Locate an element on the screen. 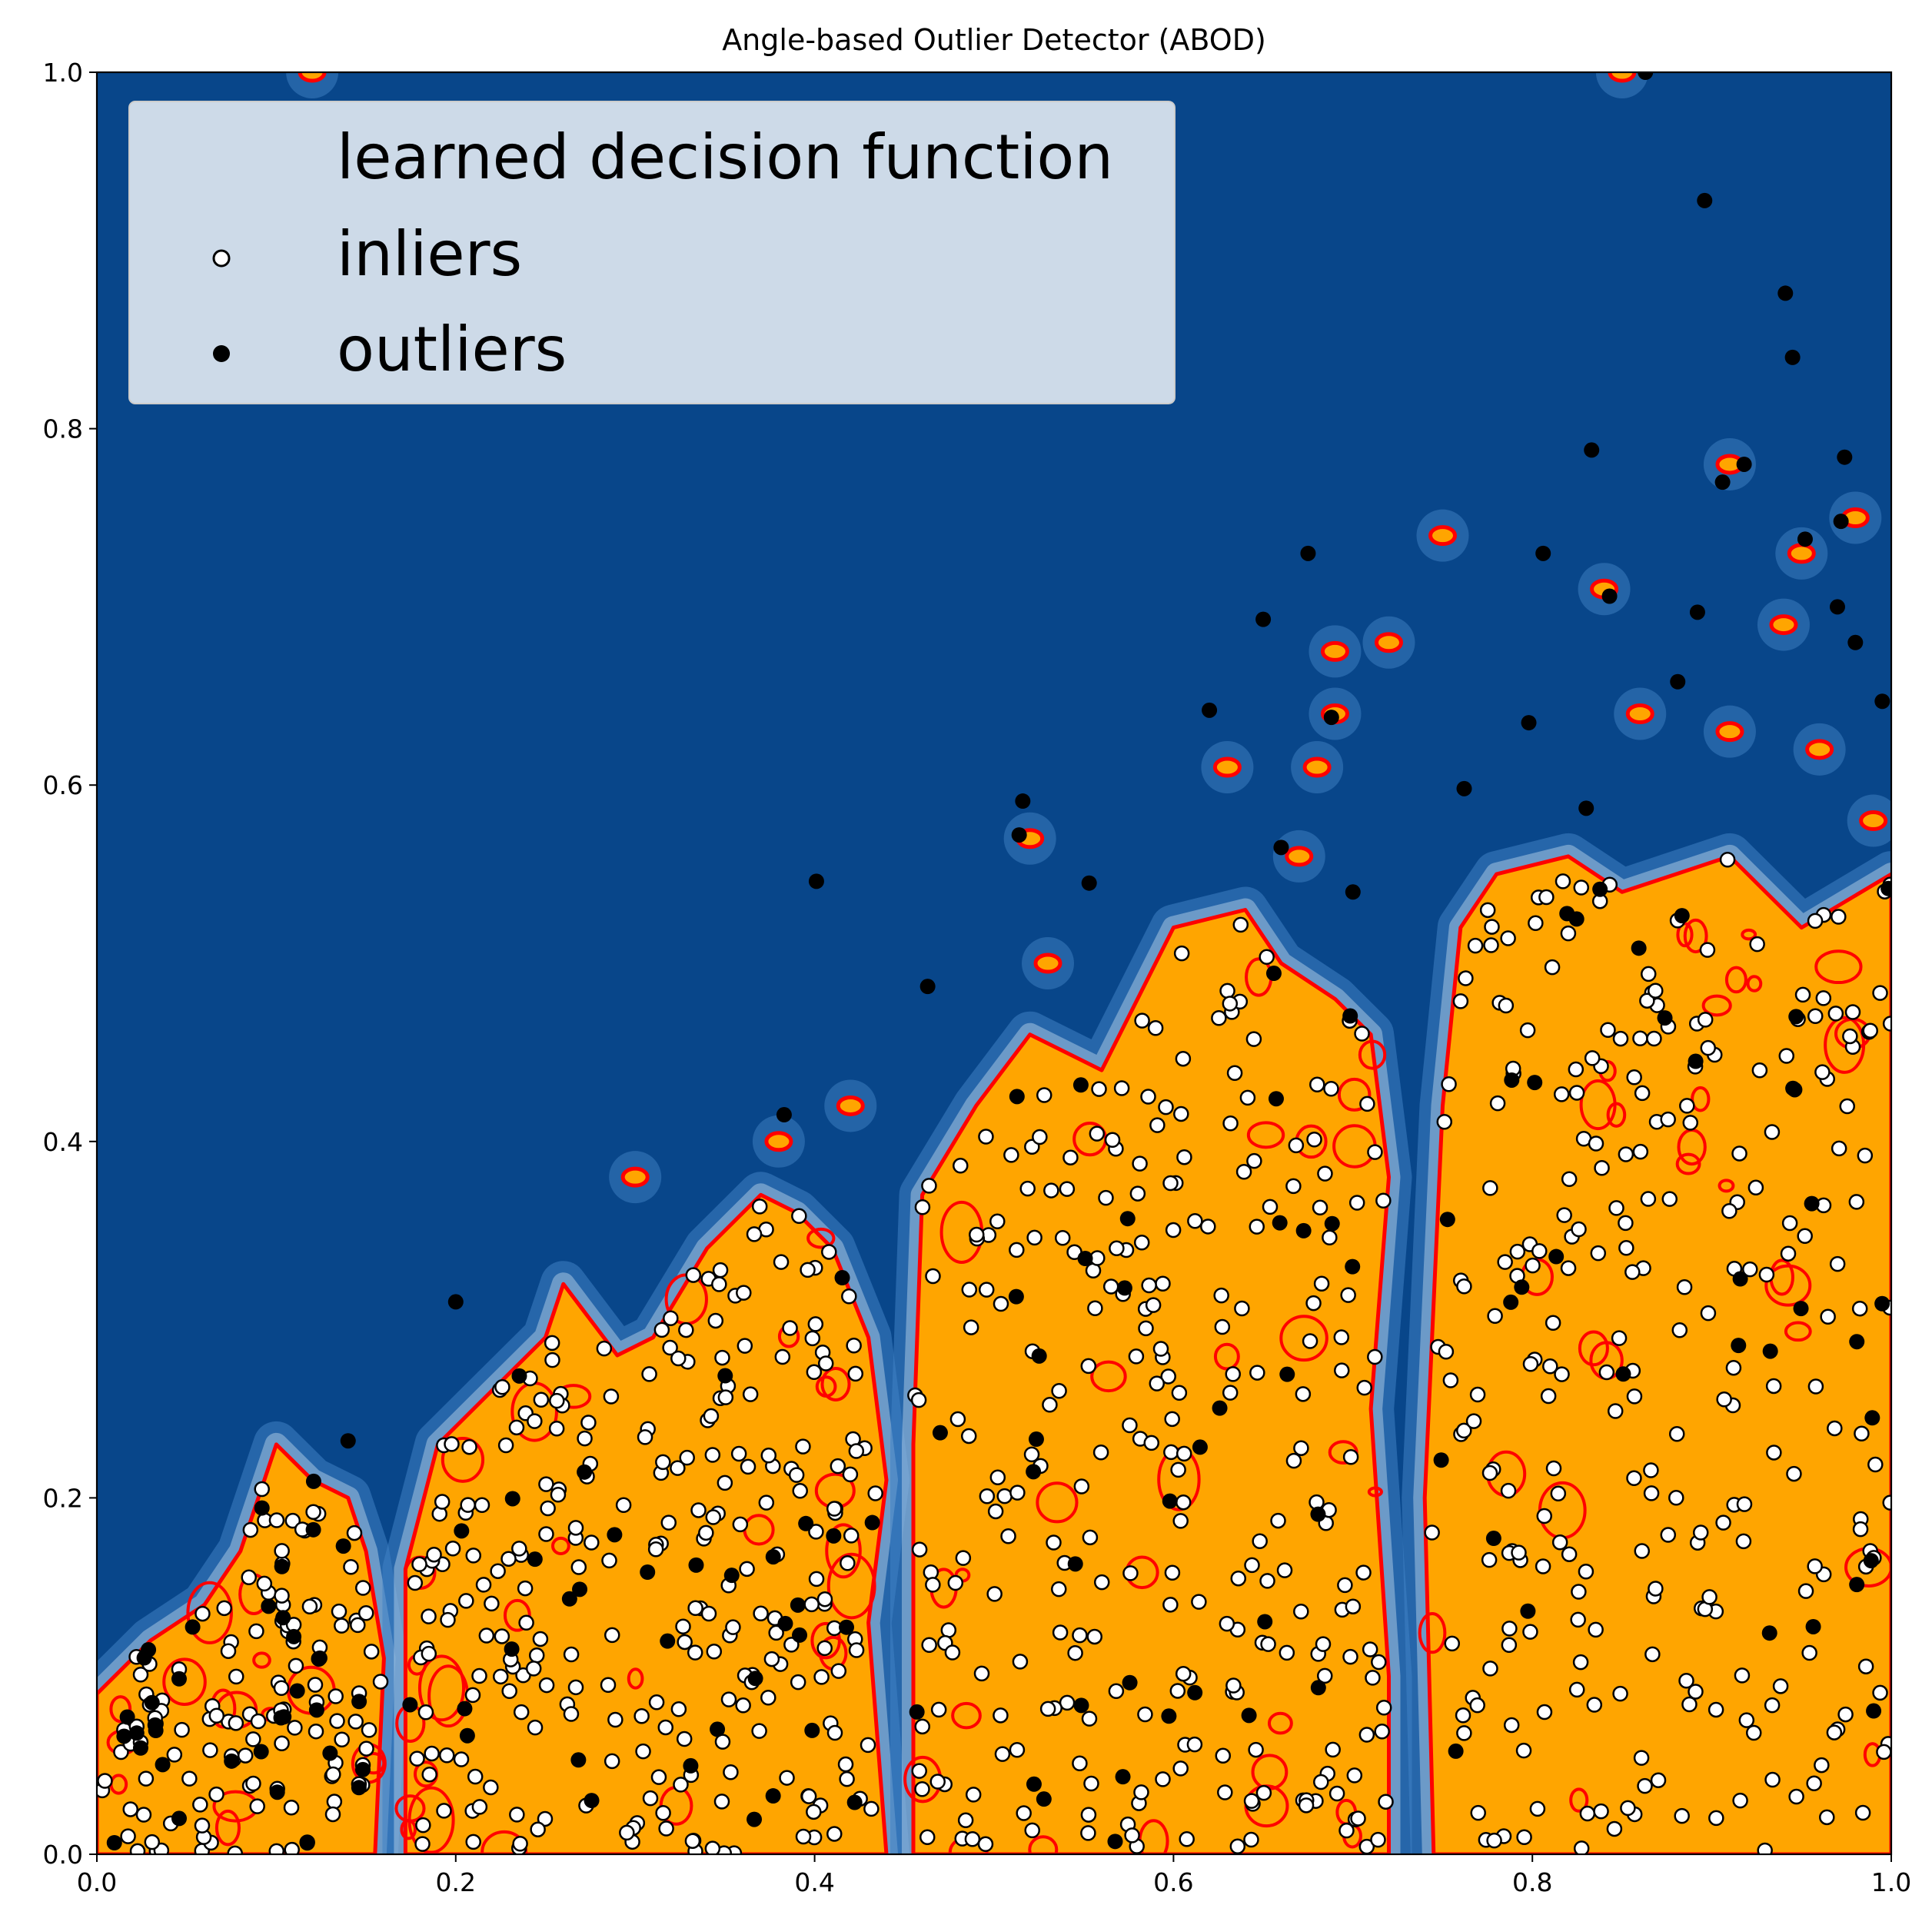 The width and height of the screenshot is (1932, 1925). isolated-contour is located at coordinates (1334, 651).